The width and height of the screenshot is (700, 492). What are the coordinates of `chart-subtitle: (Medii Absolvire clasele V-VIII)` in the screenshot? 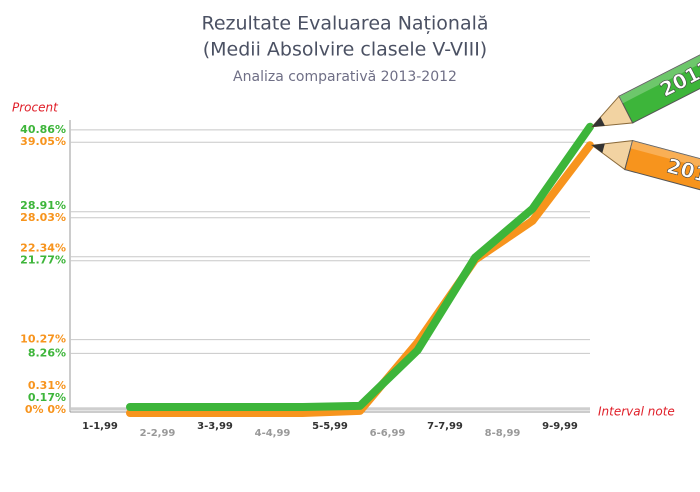 It's located at (345, 50).